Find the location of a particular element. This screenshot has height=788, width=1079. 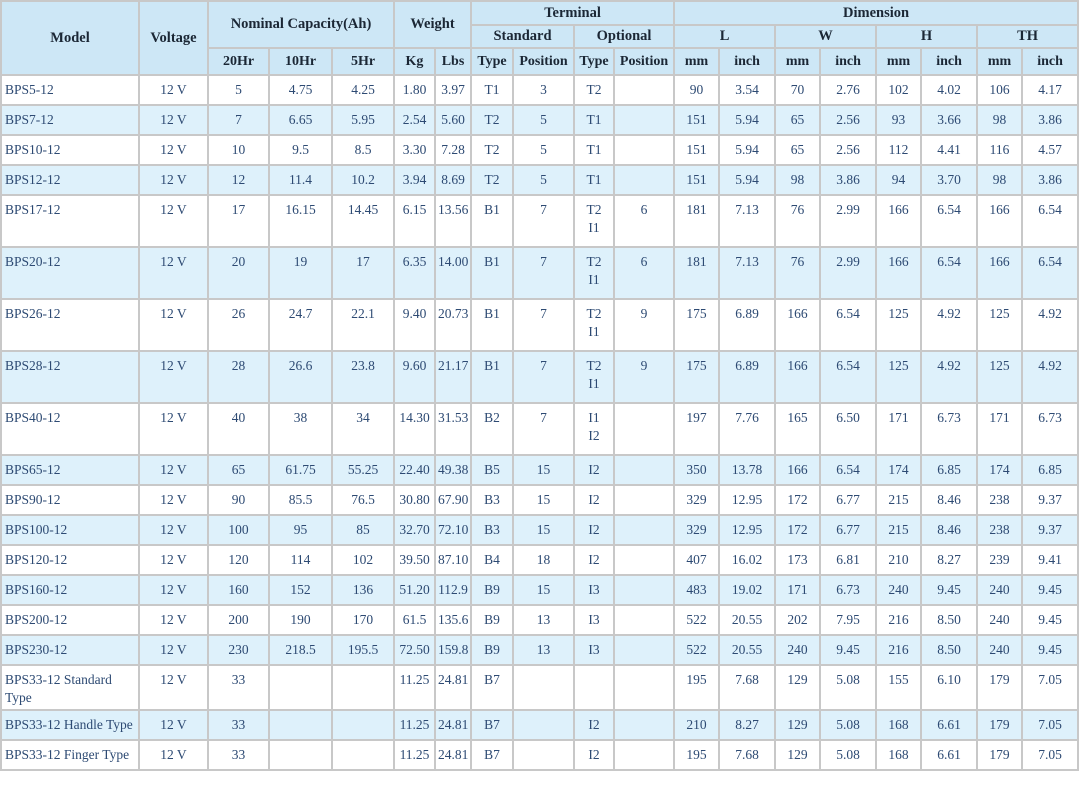

cell-cap-5hr: 55.25 is located at coordinates (363, 470).